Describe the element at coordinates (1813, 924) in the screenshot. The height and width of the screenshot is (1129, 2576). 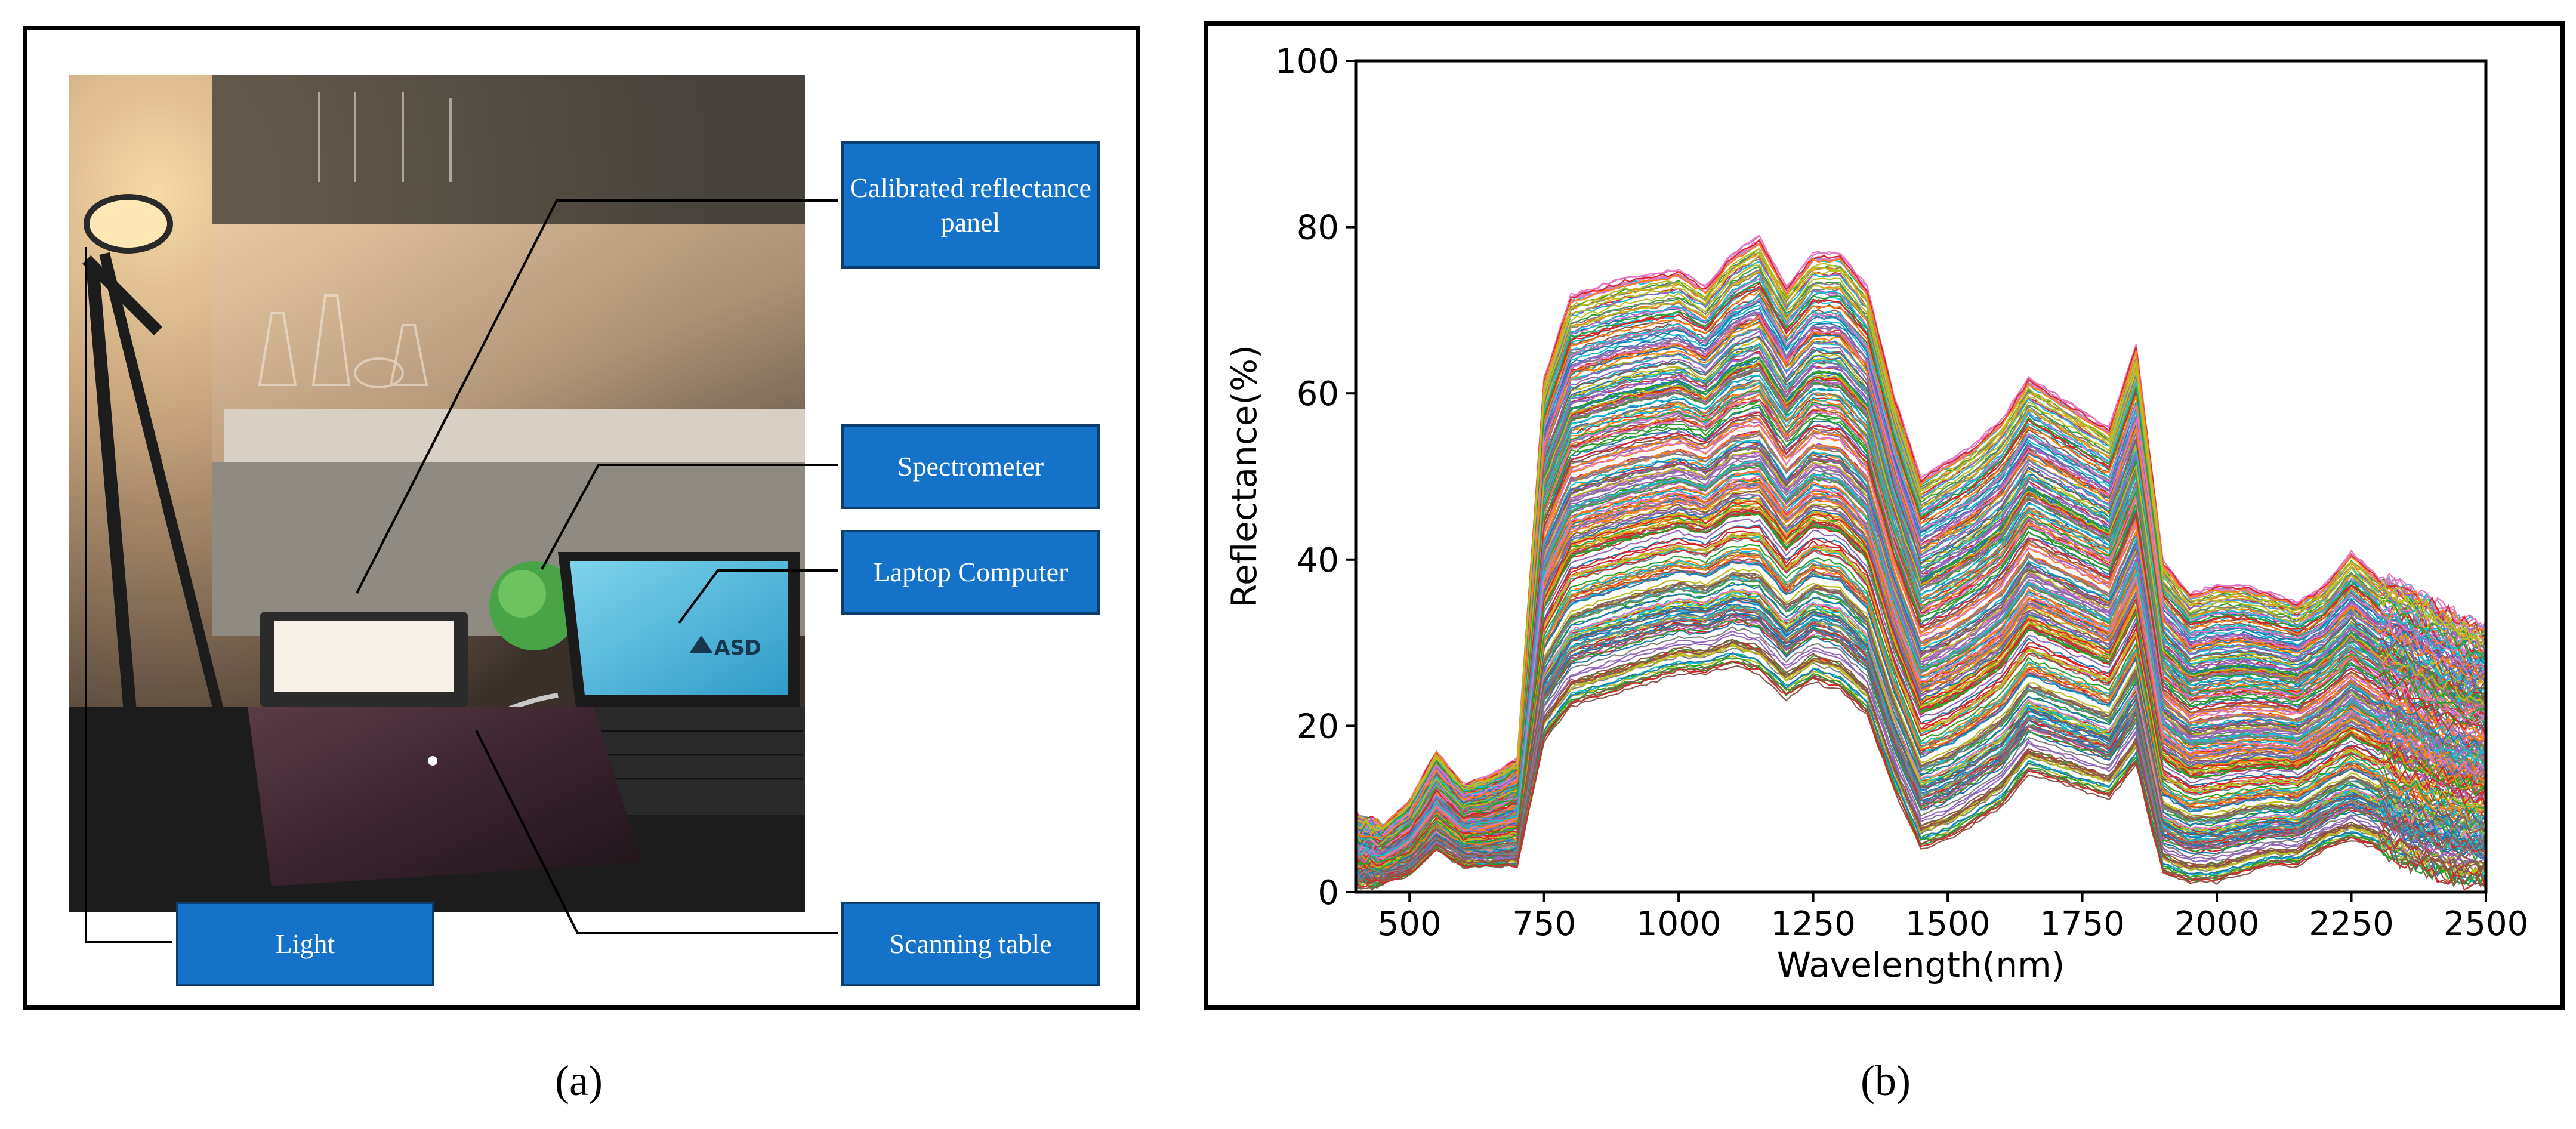
I see `x-tick-label: 1250` at that location.